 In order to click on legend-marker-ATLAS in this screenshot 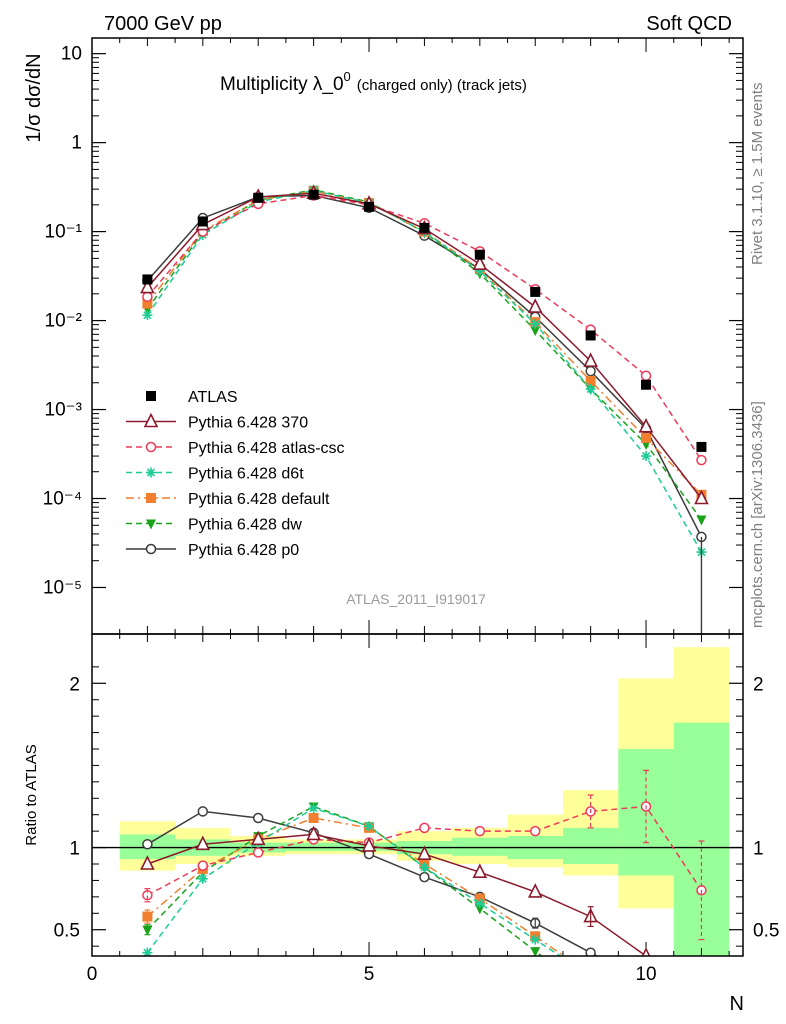, I will do `click(151, 396)`.